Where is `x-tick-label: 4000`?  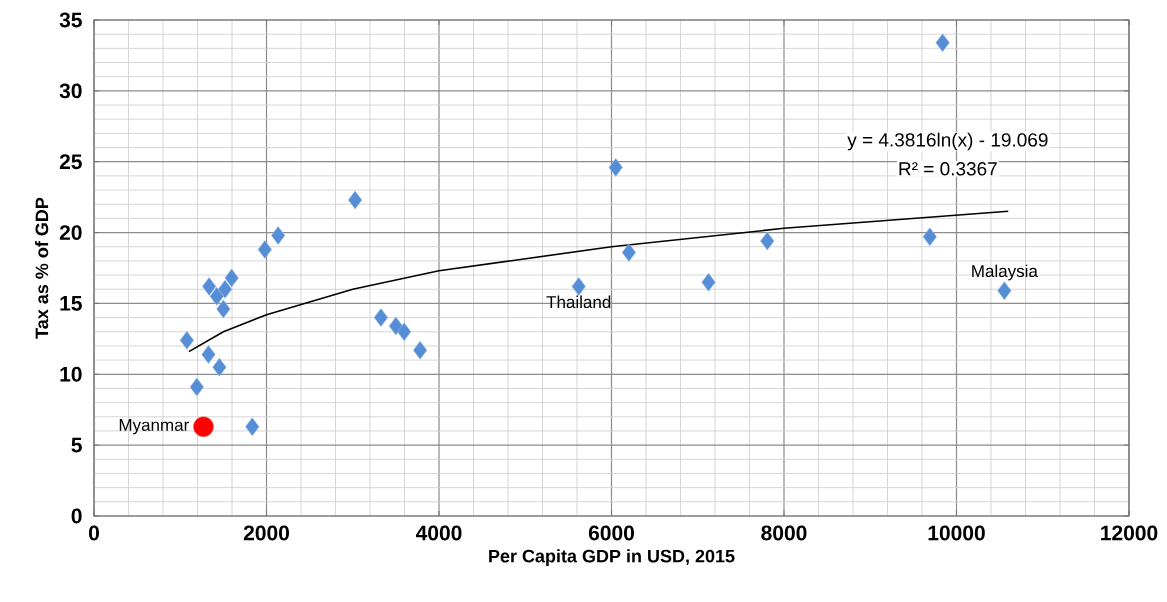
x-tick-label: 4000 is located at coordinates (438, 533).